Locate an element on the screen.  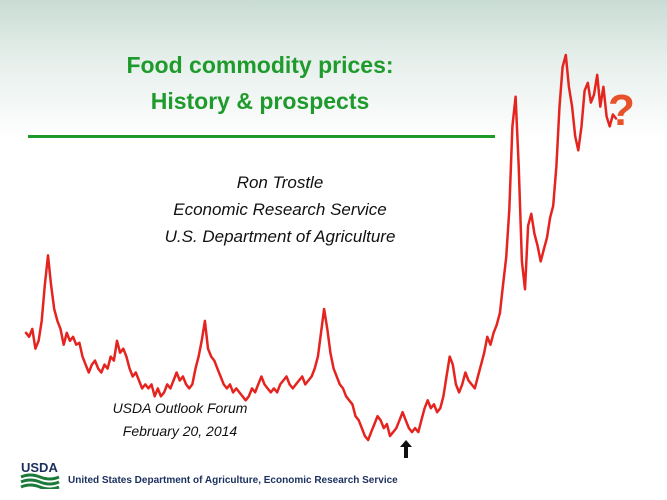
author-department: U.S. Department of Agriculture is located at coordinates (280, 236).